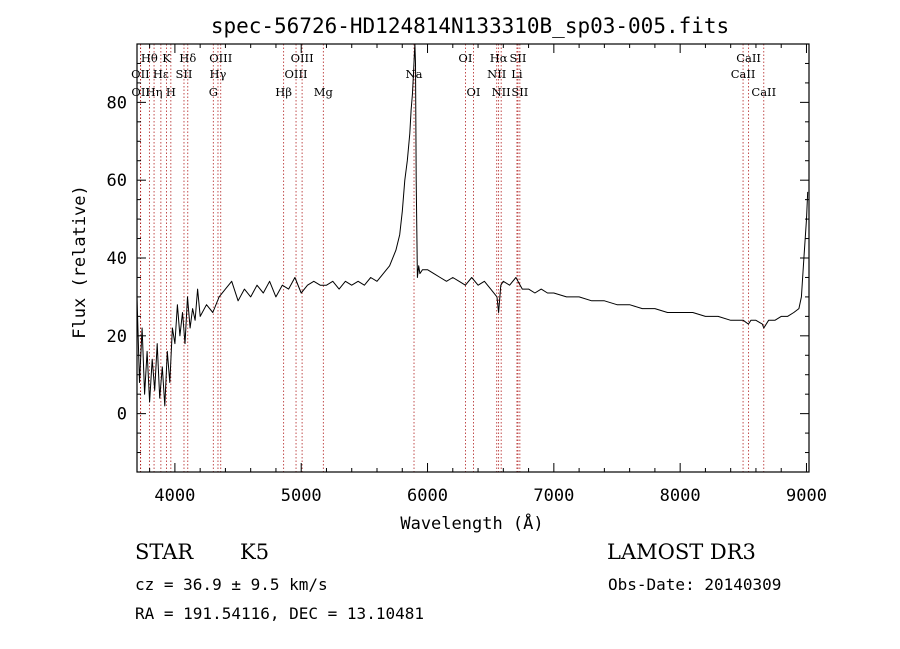 The height and width of the screenshot is (649, 900). What do you see at coordinates (471, 523) in the screenshot?
I see `x-axis-label: Wavelength (Å)` at bounding box center [471, 523].